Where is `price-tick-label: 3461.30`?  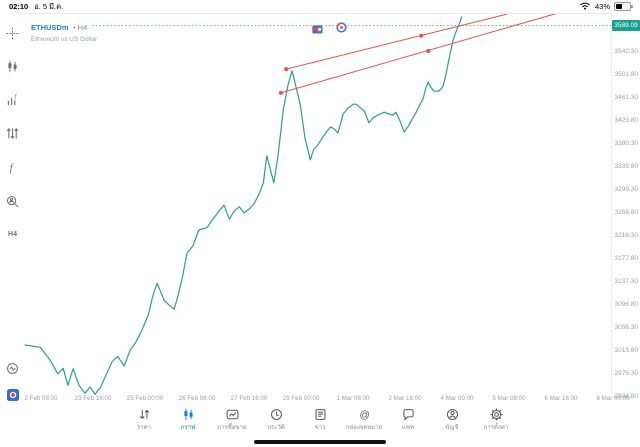 price-tick-label: 3461.30 is located at coordinates (626, 98).